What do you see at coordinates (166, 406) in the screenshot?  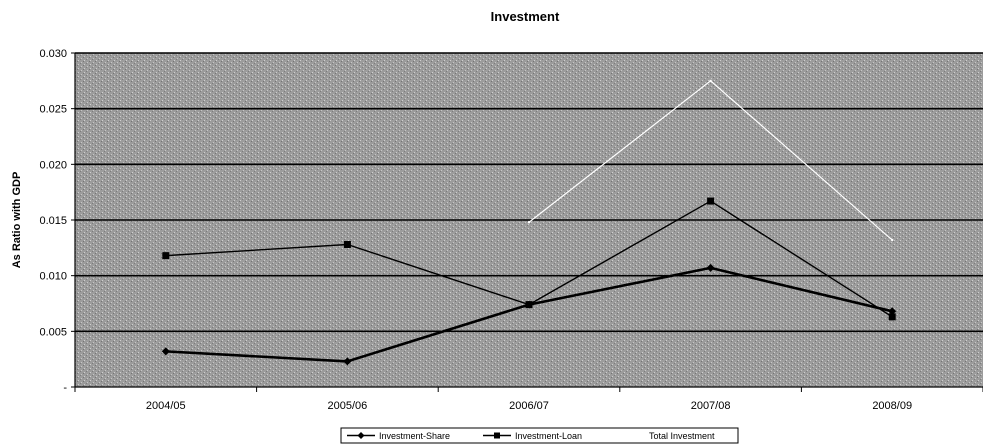 I see `x-tick-label: 2004/05` at bounding box center [166, 406].